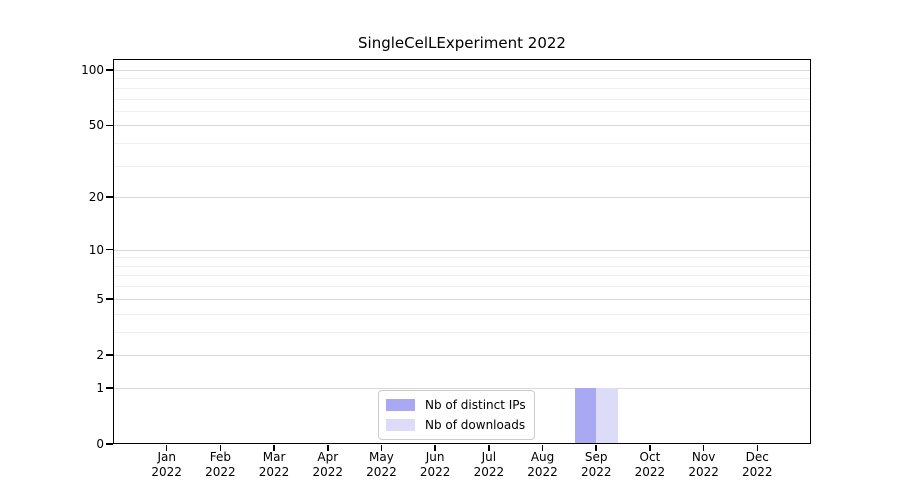 This screenshot has height=500, width=900. I want to click on x-tick-label: Jan 2022, so click(167, 465).